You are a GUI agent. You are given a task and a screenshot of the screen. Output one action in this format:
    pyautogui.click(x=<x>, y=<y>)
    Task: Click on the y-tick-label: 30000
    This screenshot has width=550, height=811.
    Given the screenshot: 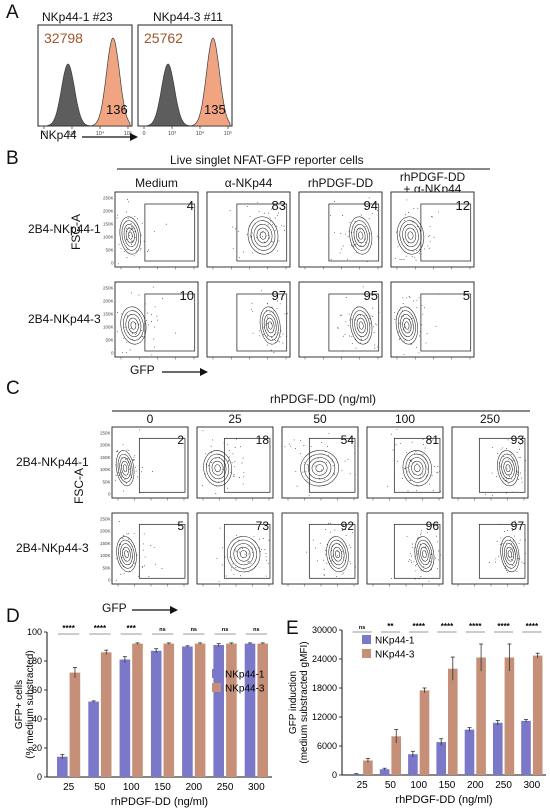 What is the action you would take?
    pyautogui.click(x=324, y=630)
    